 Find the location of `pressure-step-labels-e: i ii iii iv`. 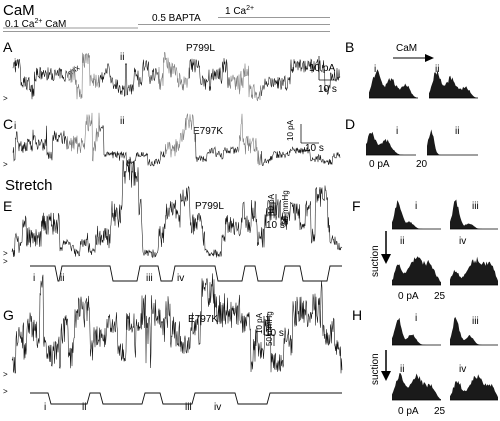

pressure-step-labels-e: i ii iii iv is located at coordinates (108, 278).